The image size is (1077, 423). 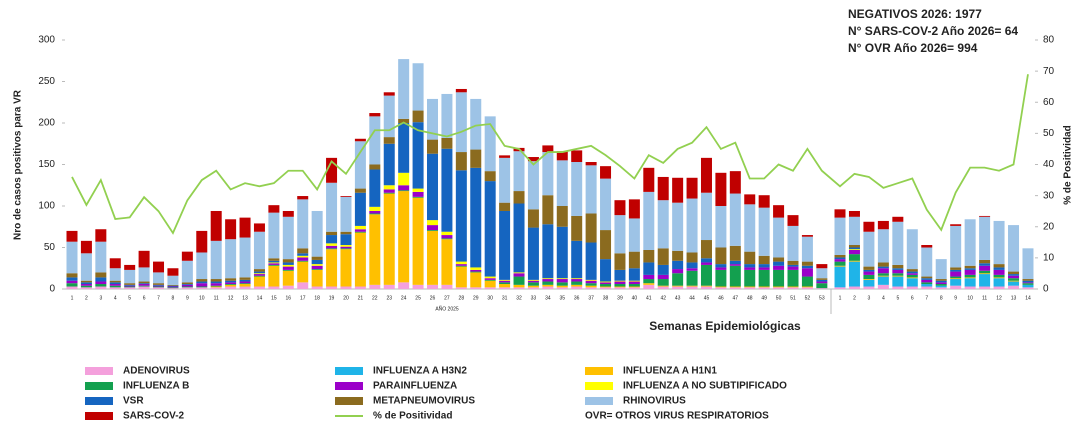 I want to click on y2-axis-label: % de Positividad, so click(x=1068, y=164).